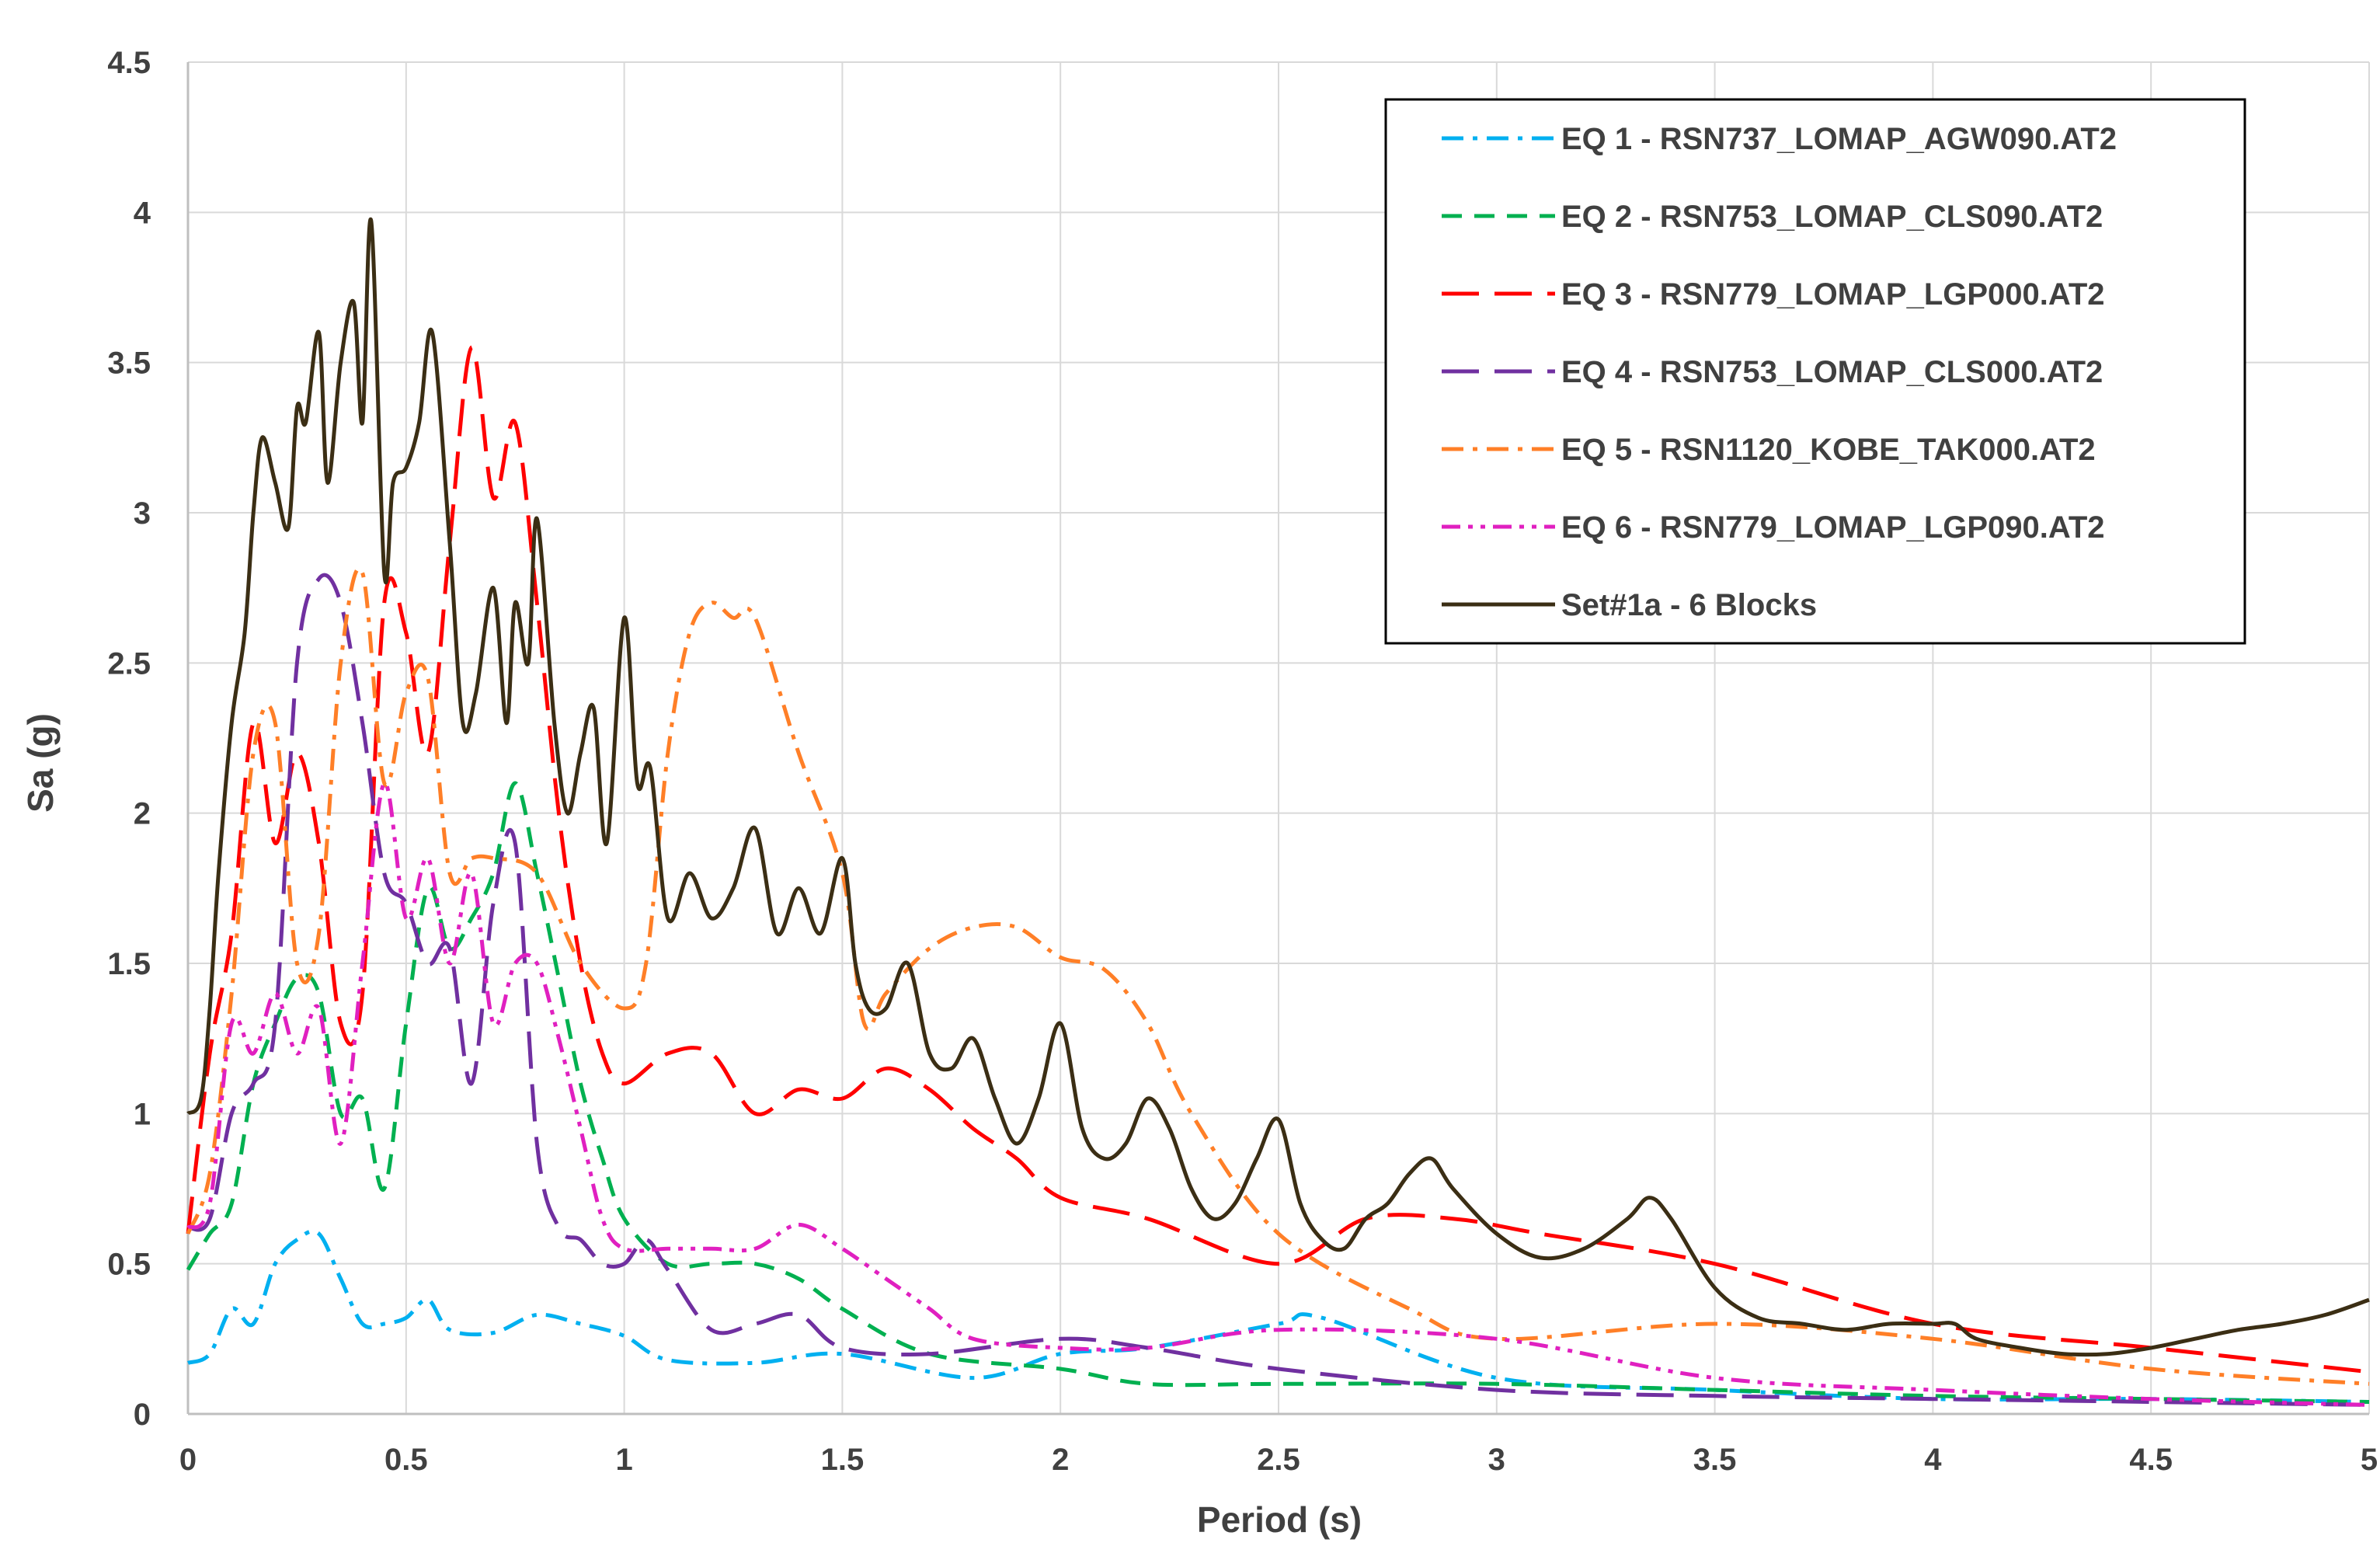  What do you see at coordinates (129, 363) in the screenshot?
I see `y-tick-label: 3.5` at bounding box center [129, 363].